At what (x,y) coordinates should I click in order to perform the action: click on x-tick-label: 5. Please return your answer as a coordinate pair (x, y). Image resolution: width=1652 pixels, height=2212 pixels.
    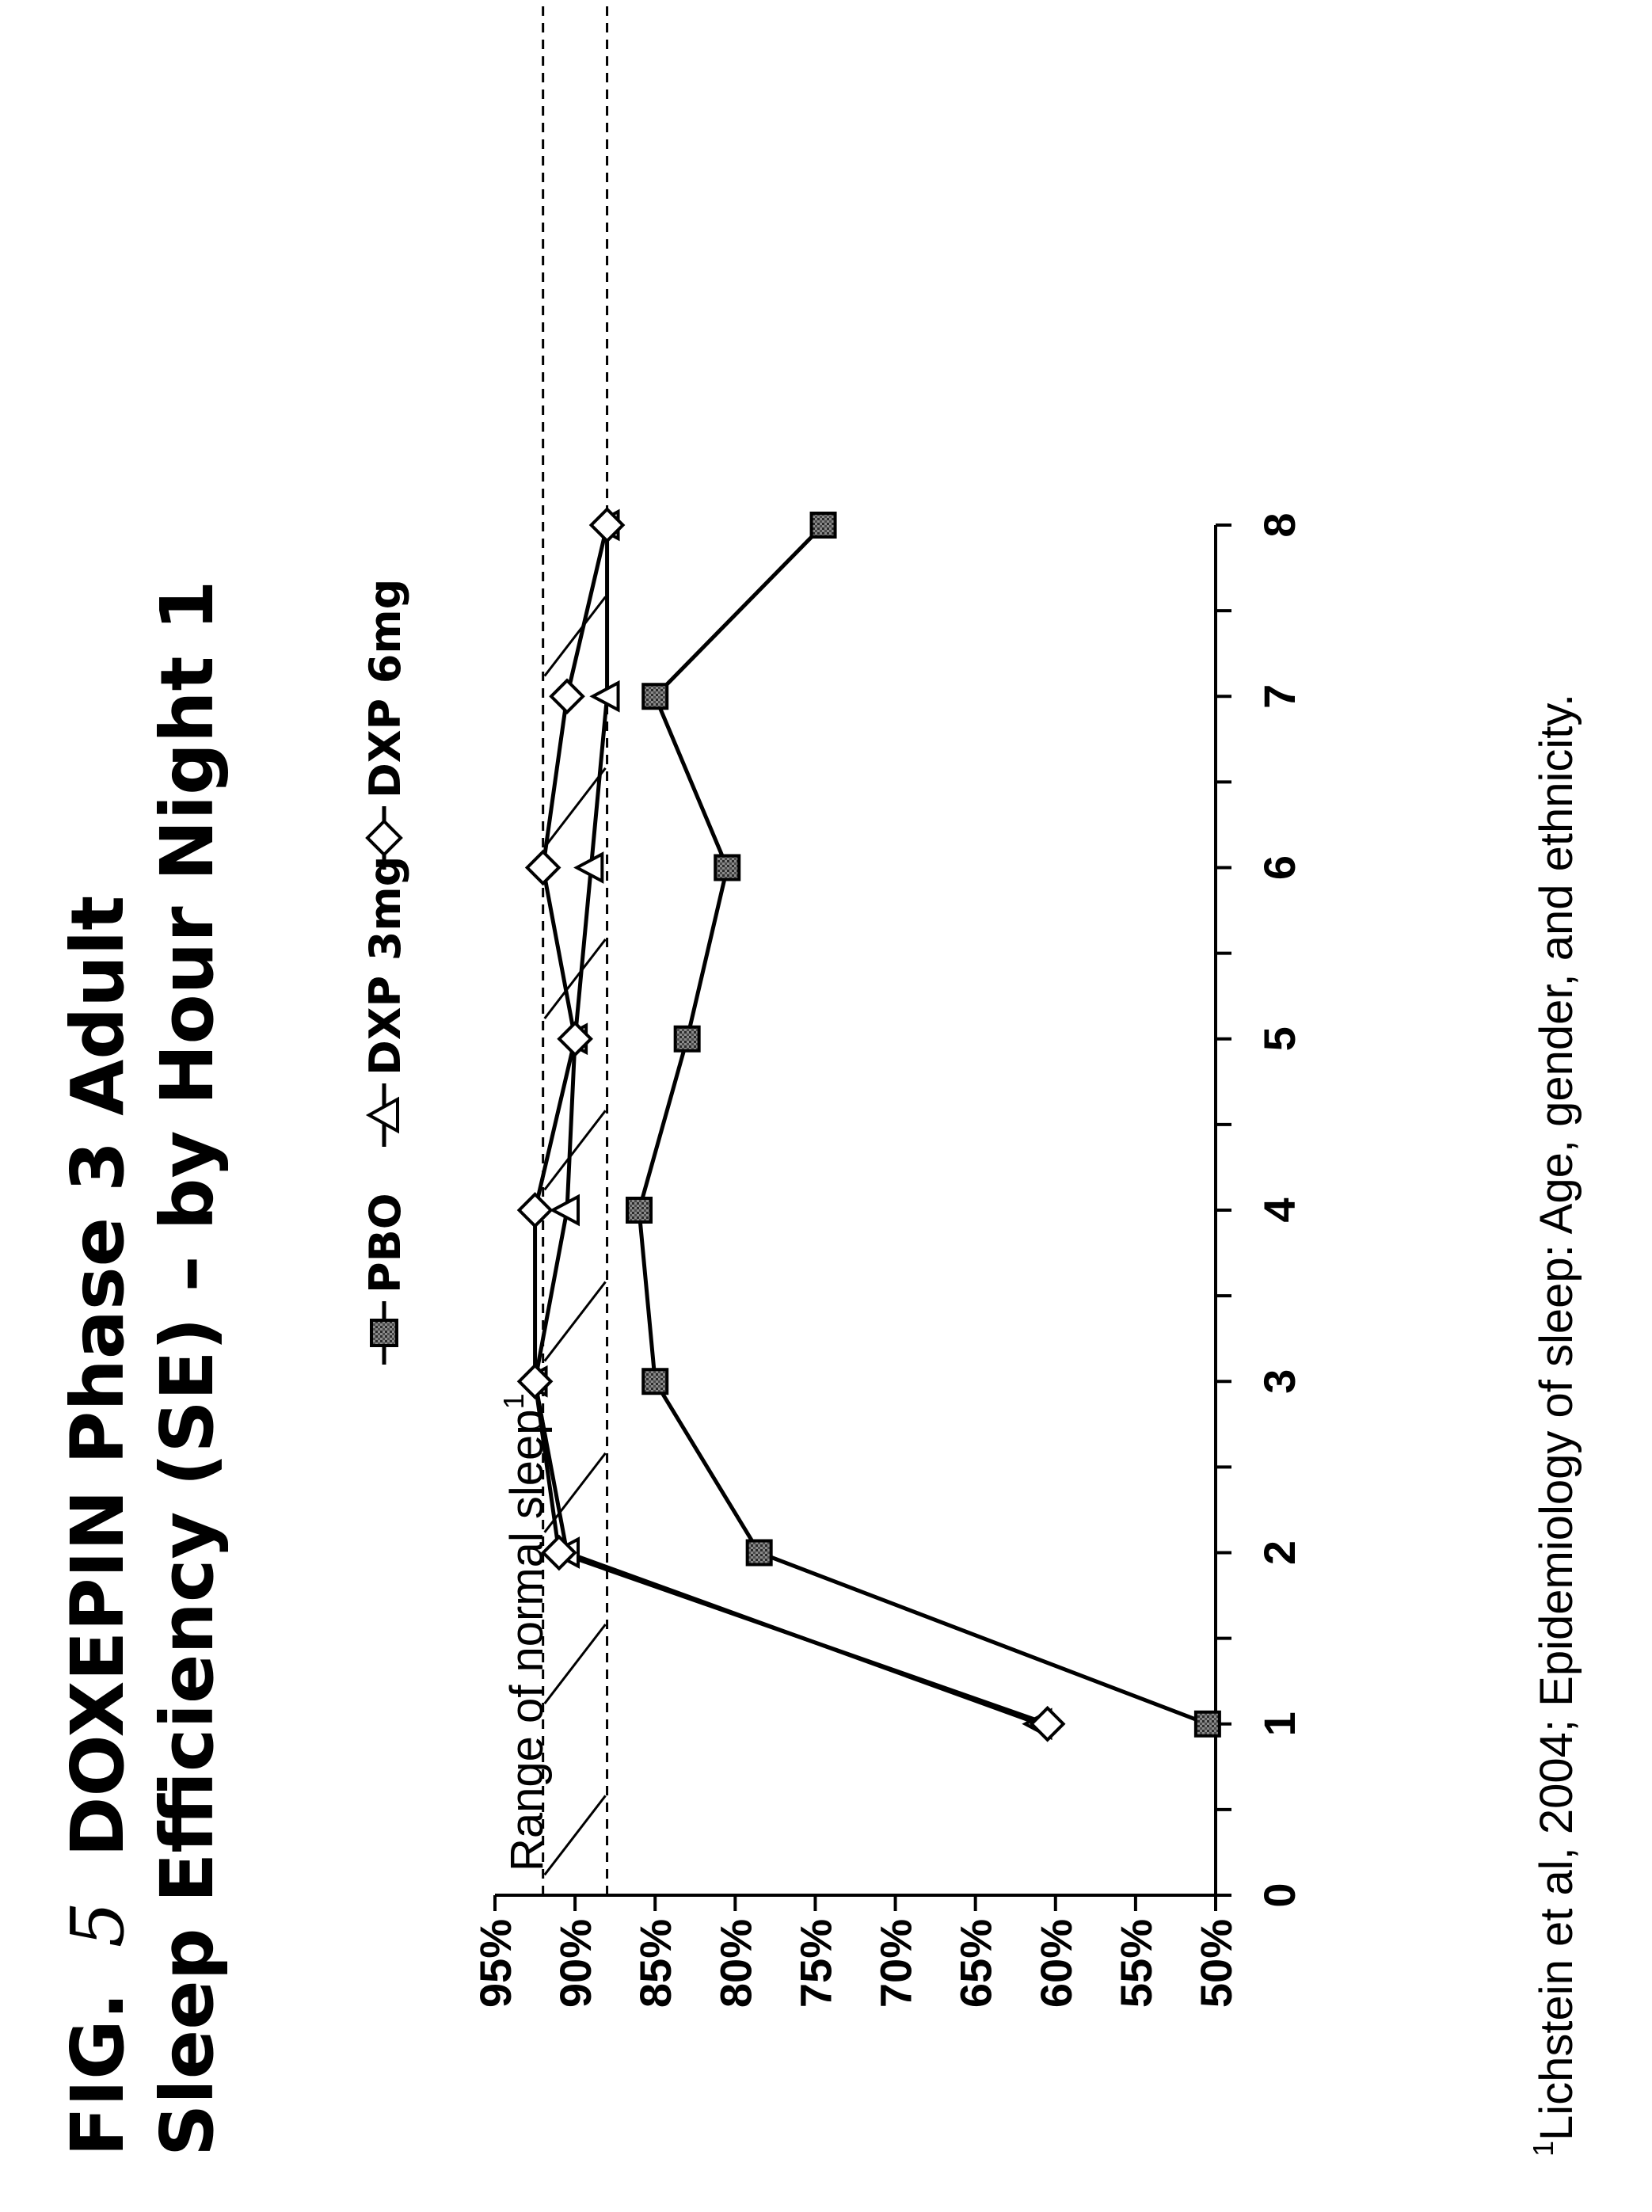
    Looking at the image, I should click on (1279, 1038).